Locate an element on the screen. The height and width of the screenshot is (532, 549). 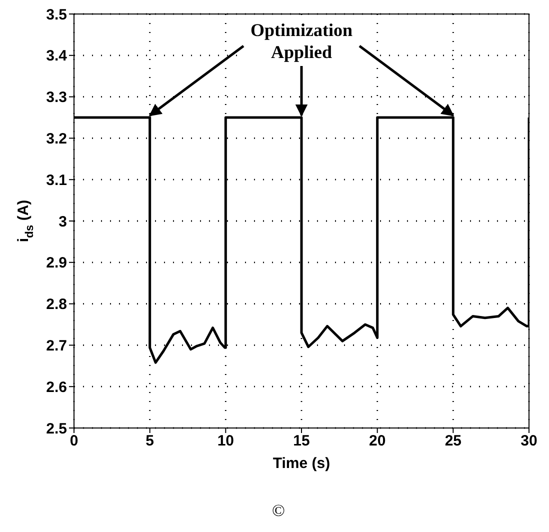
y-tick-label: 2.9 is located at coordinates (56, 263).